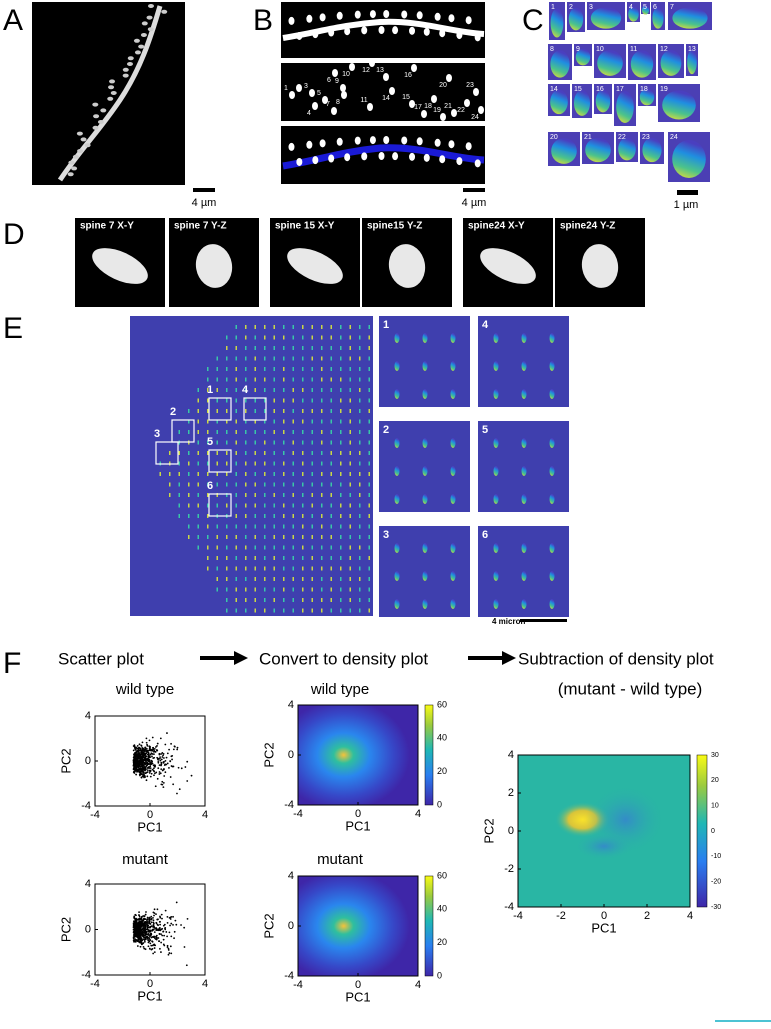 This screenshot has height=1029, width=771. I want to click on highlight-box, so click(220, 409).